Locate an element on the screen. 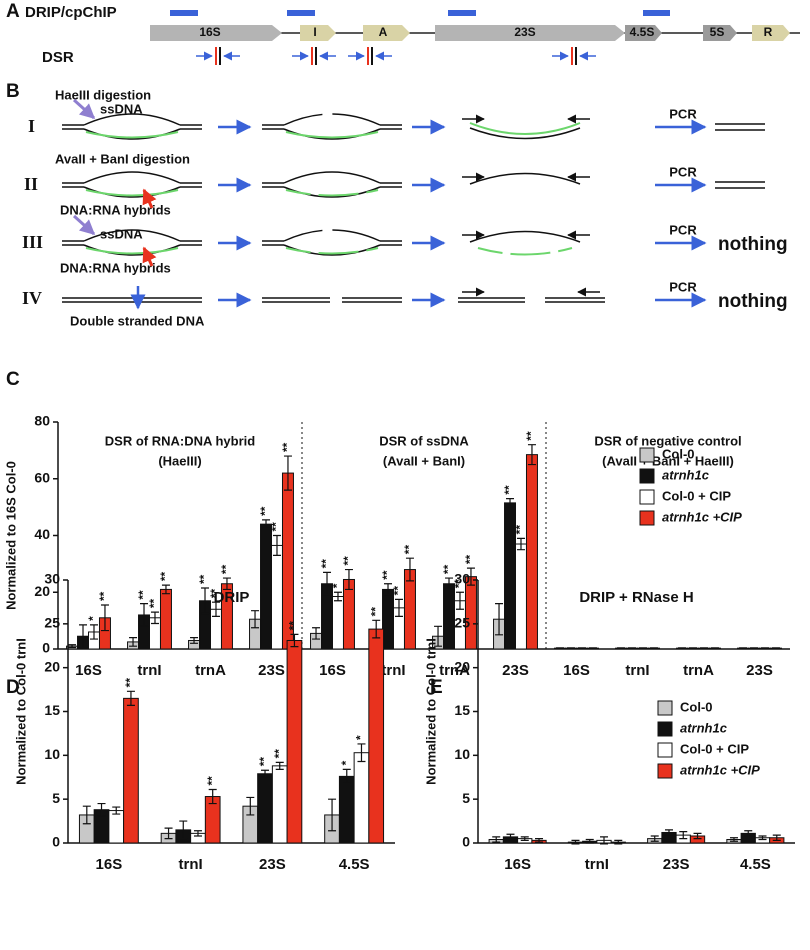 The height and width of the screenshot is (950, 810). chart-title: DRIP + RNase H is located at coordinates (636, 597).